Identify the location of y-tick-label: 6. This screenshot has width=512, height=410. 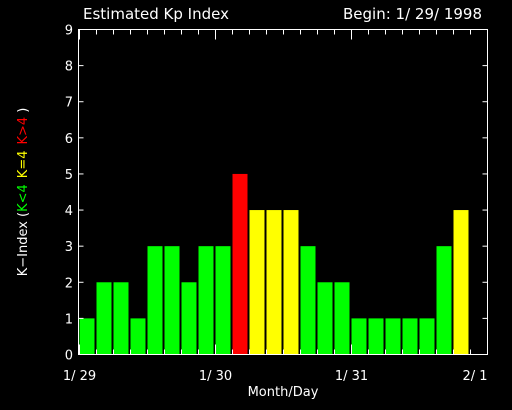
(69, 139).